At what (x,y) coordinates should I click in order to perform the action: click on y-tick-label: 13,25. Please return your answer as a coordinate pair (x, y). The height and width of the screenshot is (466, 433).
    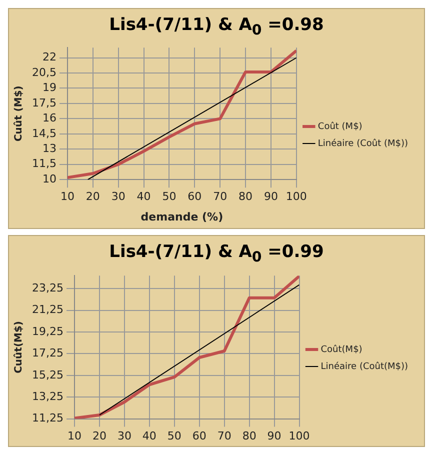
    Looking at the image, I should click on (48, 396).